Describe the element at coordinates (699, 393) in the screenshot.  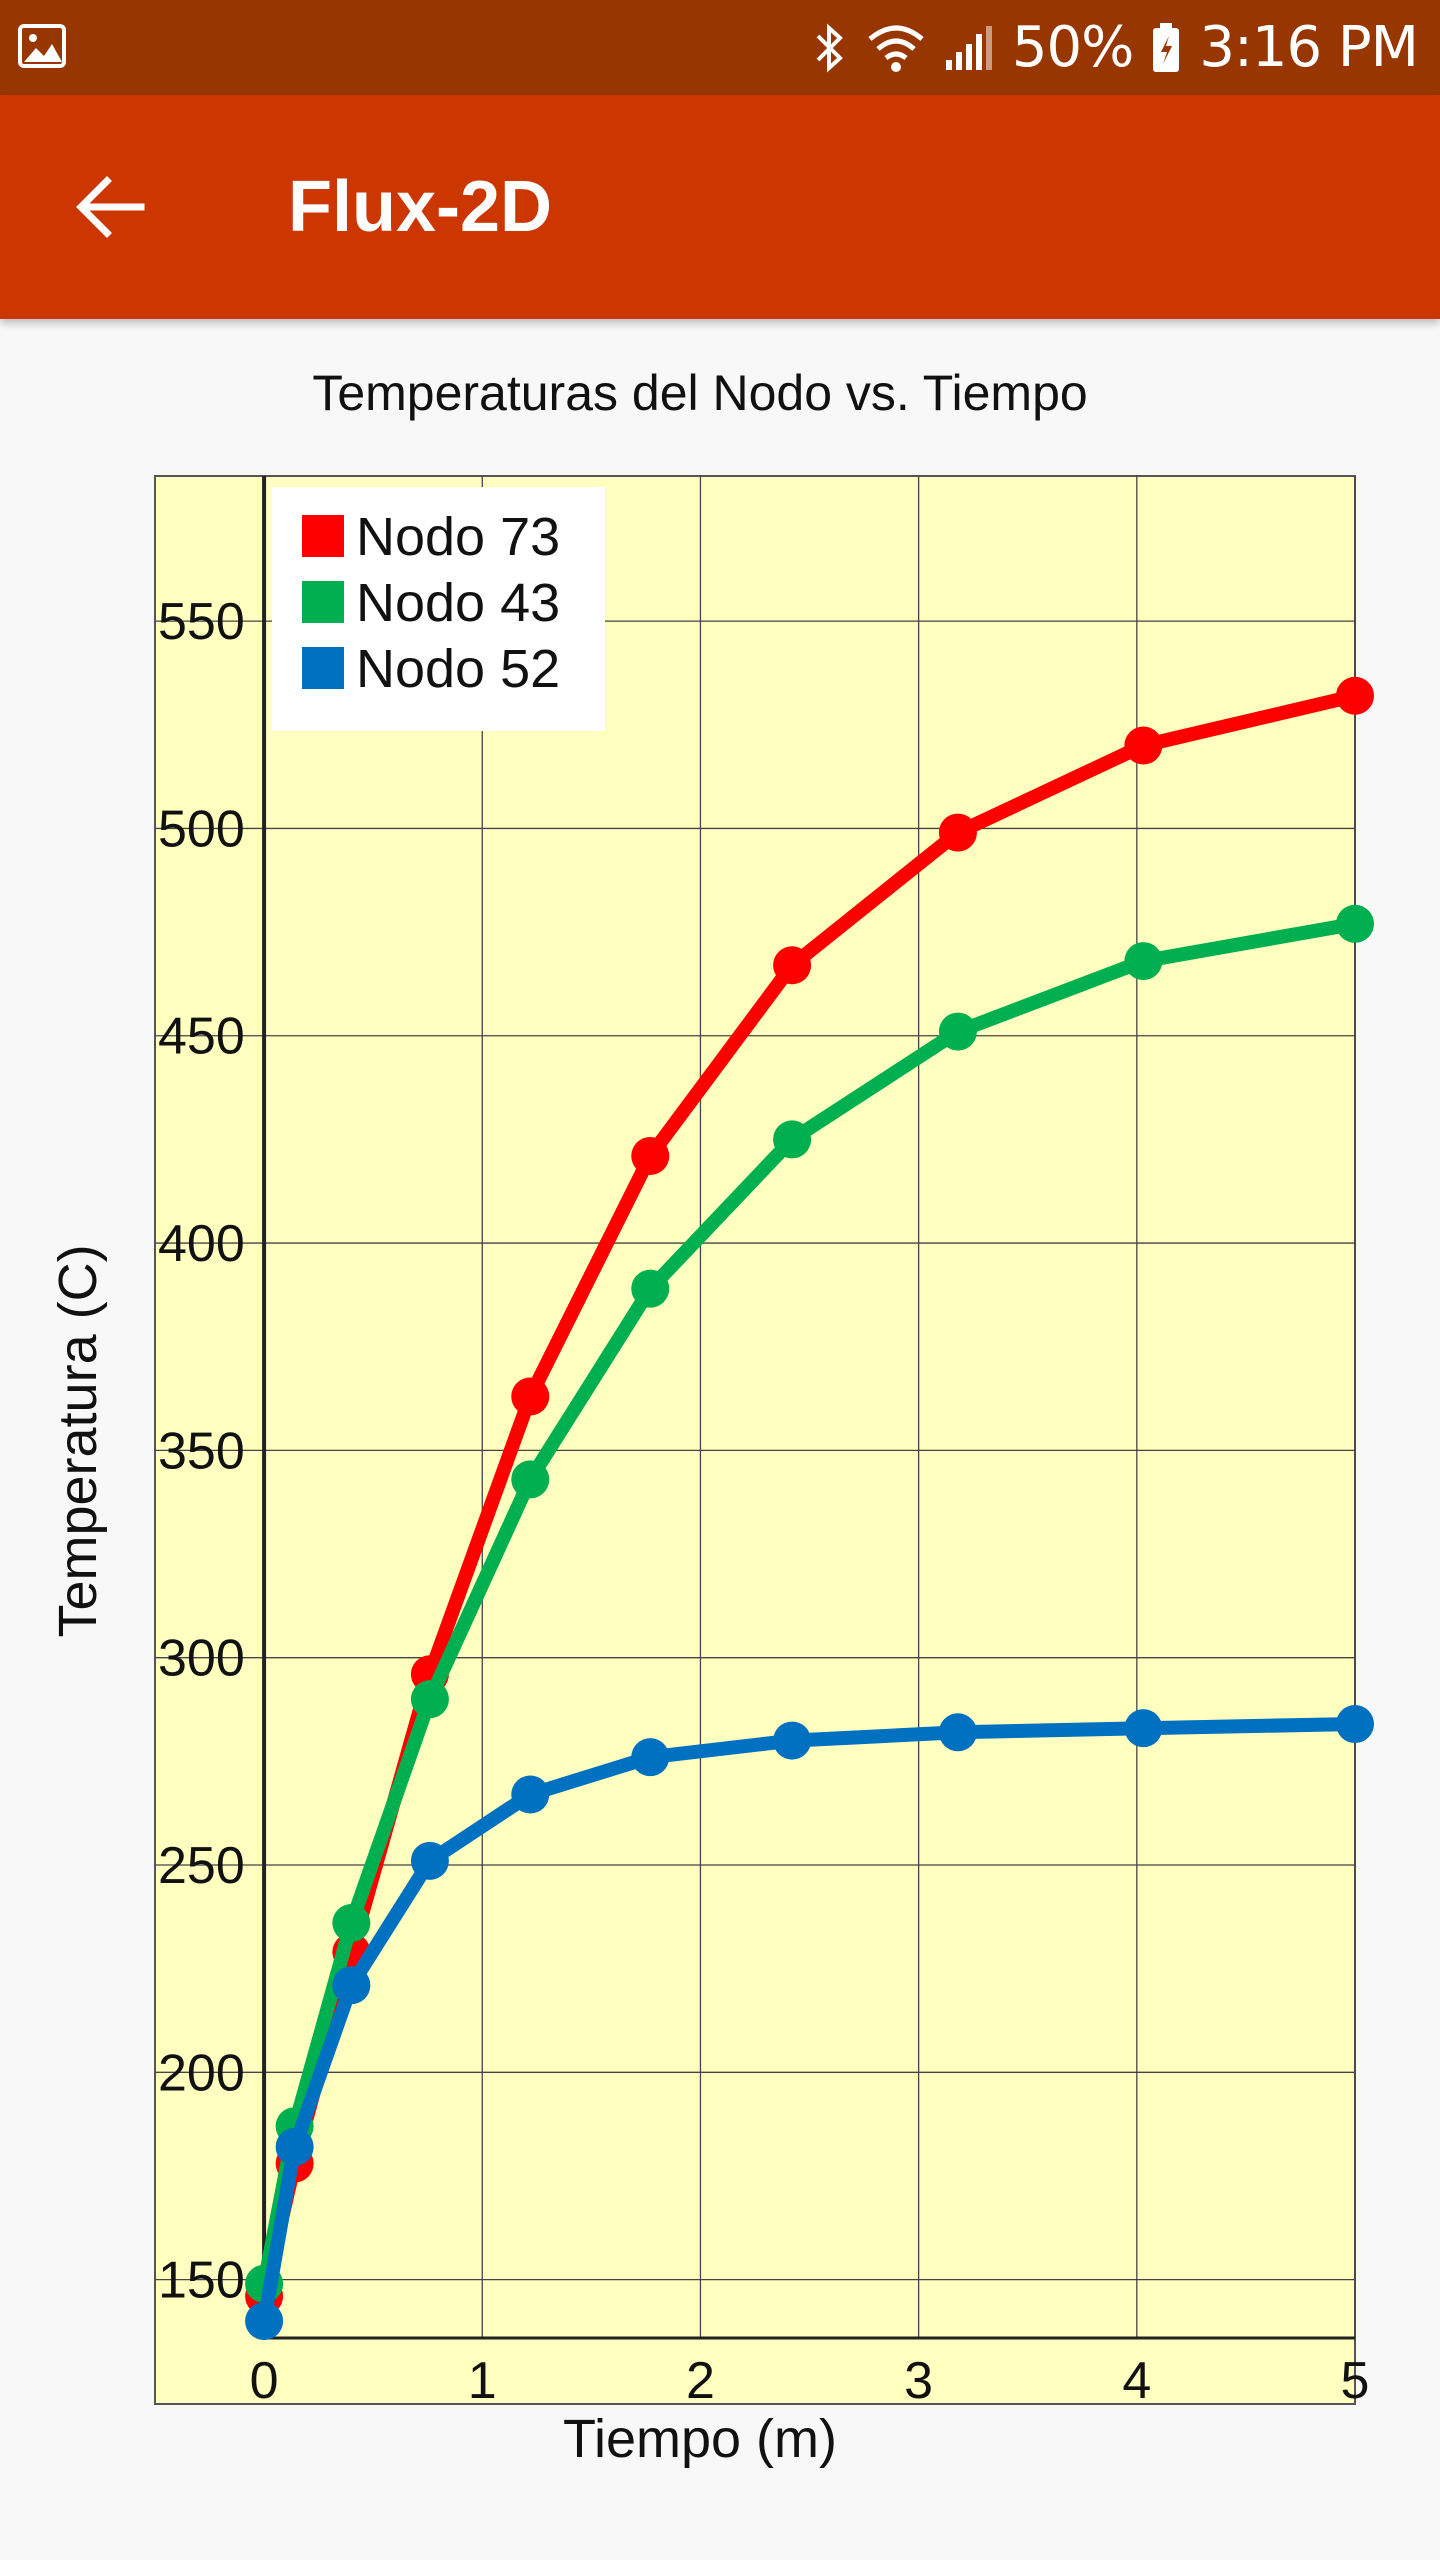
I see `chart-title: Temperaturas del Nodo vs. Tiempo` at that location.